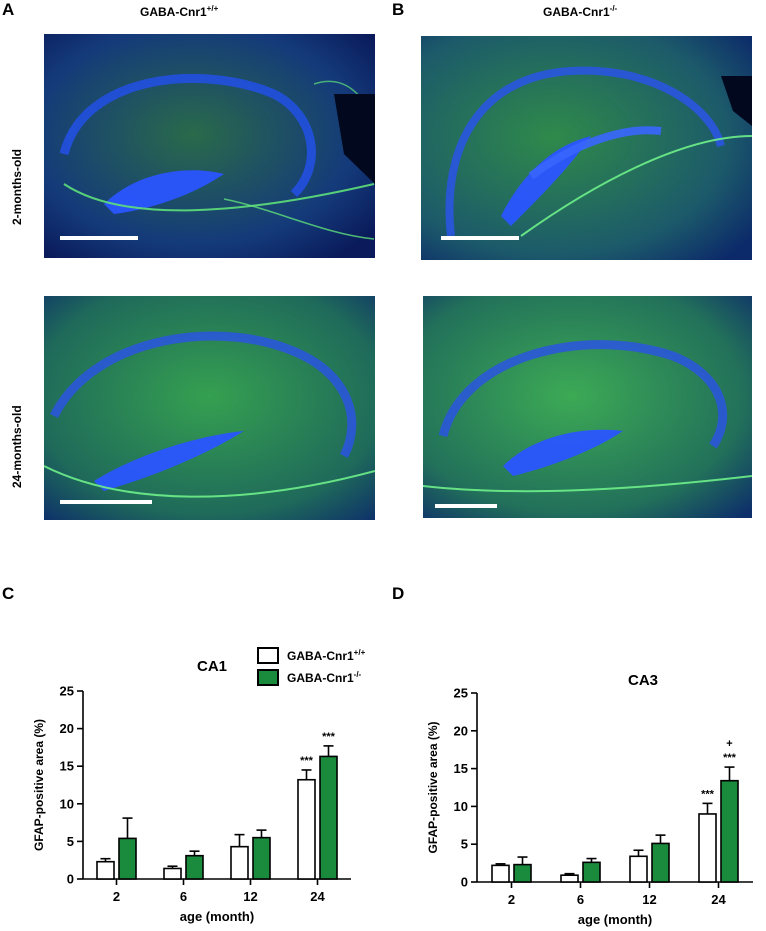  What do you see at coordinates (576, 12) in the screenshot?
I see `column-header-ko-text: GABA-Cnr1` at bounding box center [576, 12].